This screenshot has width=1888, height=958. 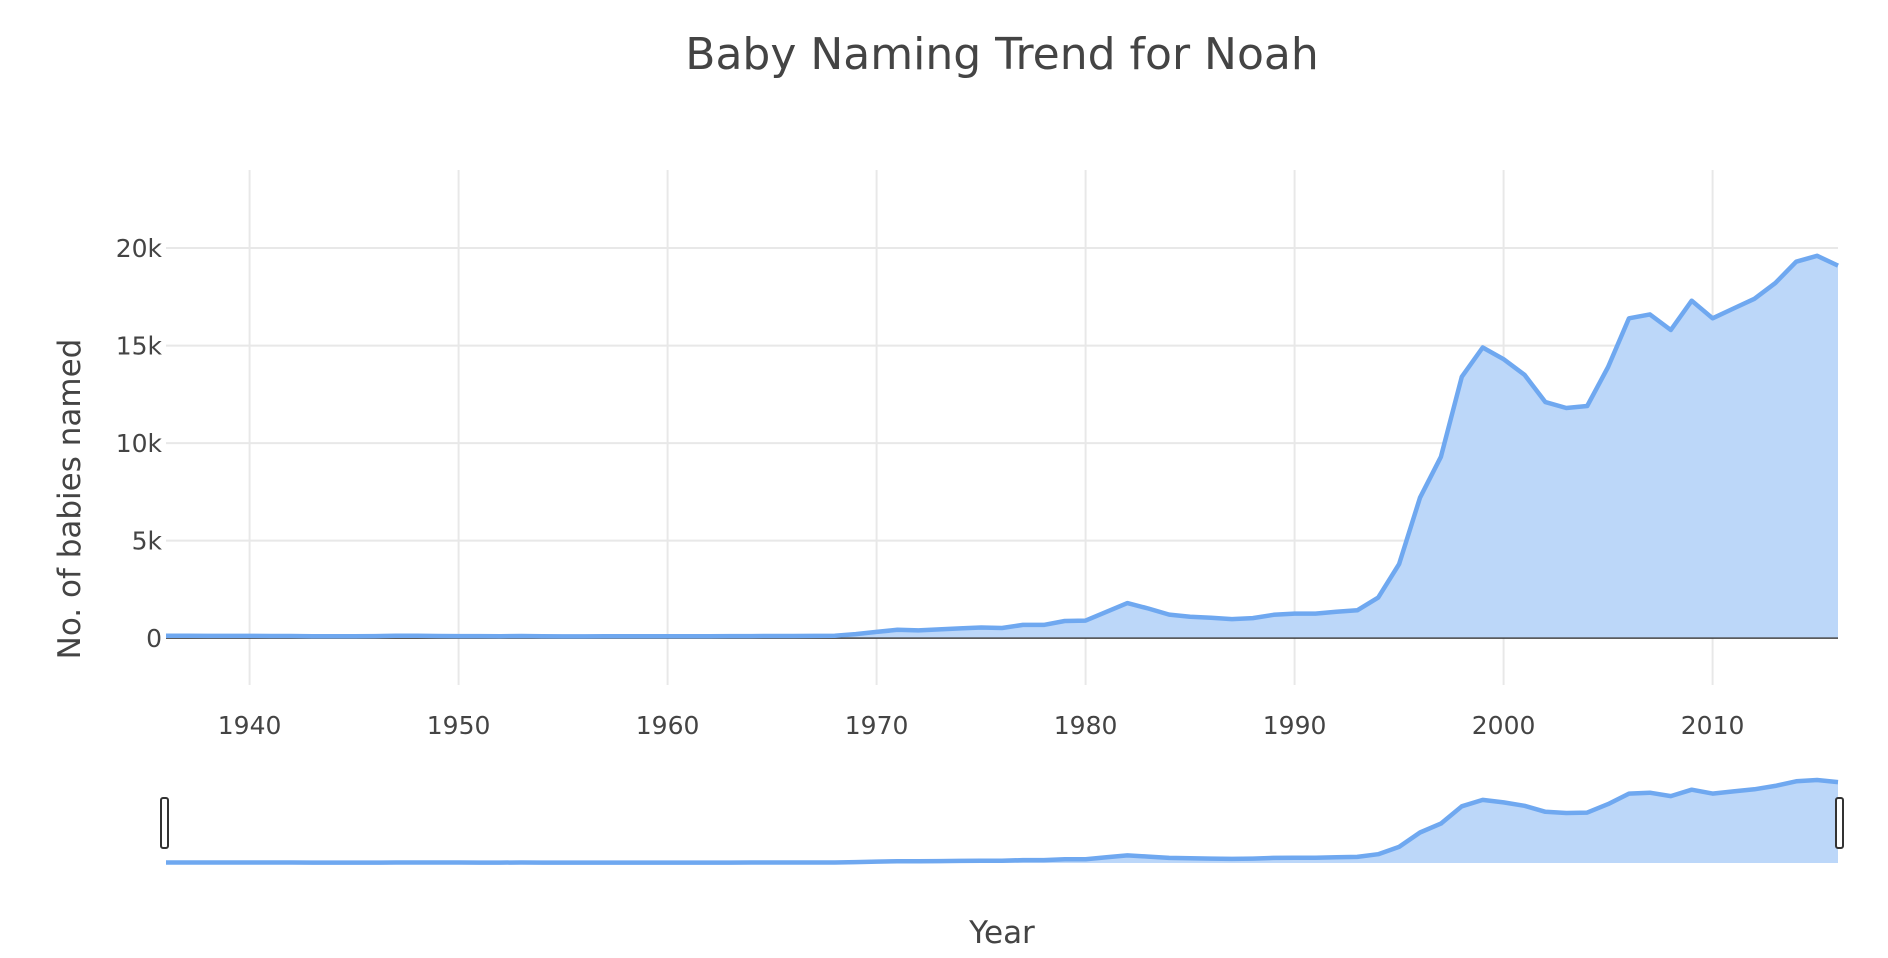 I want to click on x-tick-label: 1970, so click(x=877, y=725).